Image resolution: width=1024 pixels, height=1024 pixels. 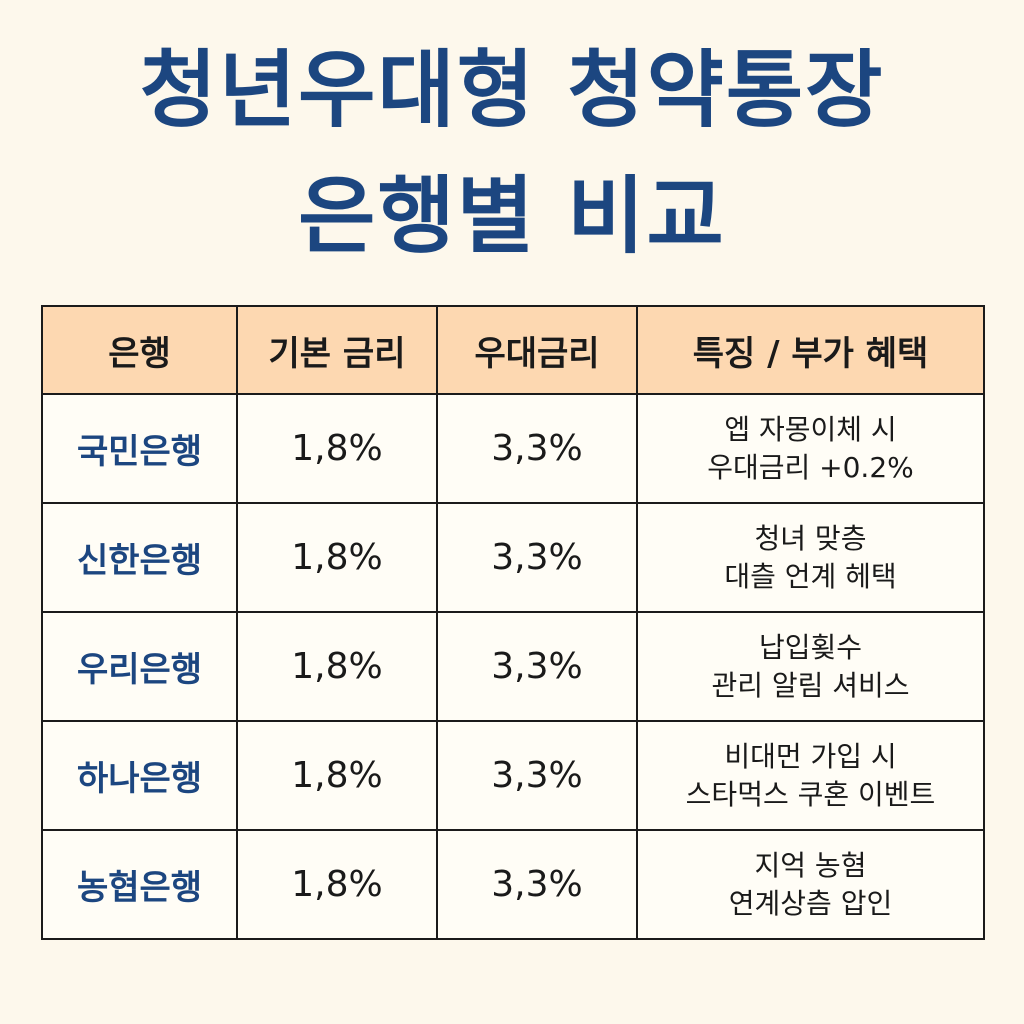 What do you see at coordinates (810, 775) in the screenshot?
I see `feature-cell: 비대먼 가입 시 스타먹스 쿠혼 이벤트` at bounding box center [810, 775].